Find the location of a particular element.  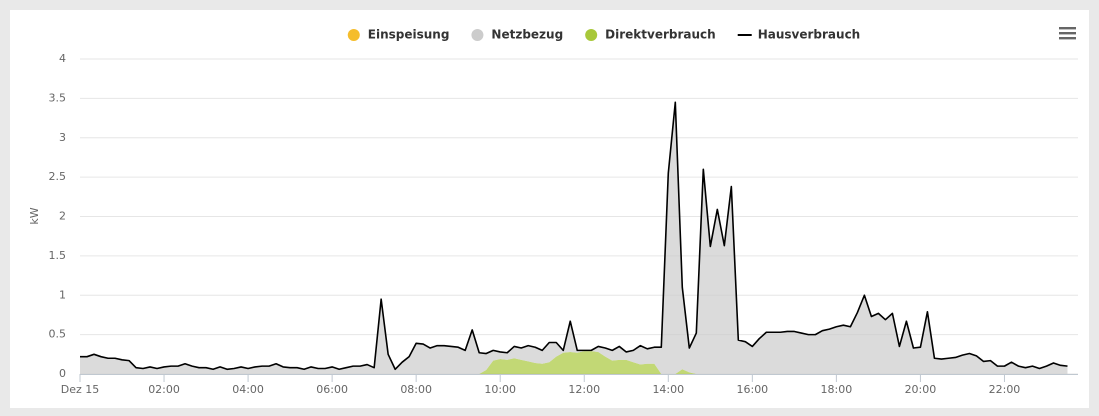

legend-item: Einspeisung is located at coordinates (398, 35).